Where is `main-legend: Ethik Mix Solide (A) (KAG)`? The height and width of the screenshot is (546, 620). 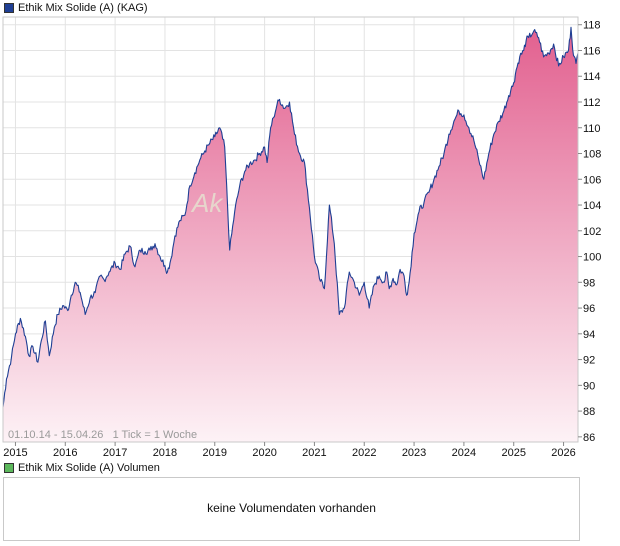 main-legend: Ethik Mix Solide (A) (KAG) is located at coordinates (76, 8).